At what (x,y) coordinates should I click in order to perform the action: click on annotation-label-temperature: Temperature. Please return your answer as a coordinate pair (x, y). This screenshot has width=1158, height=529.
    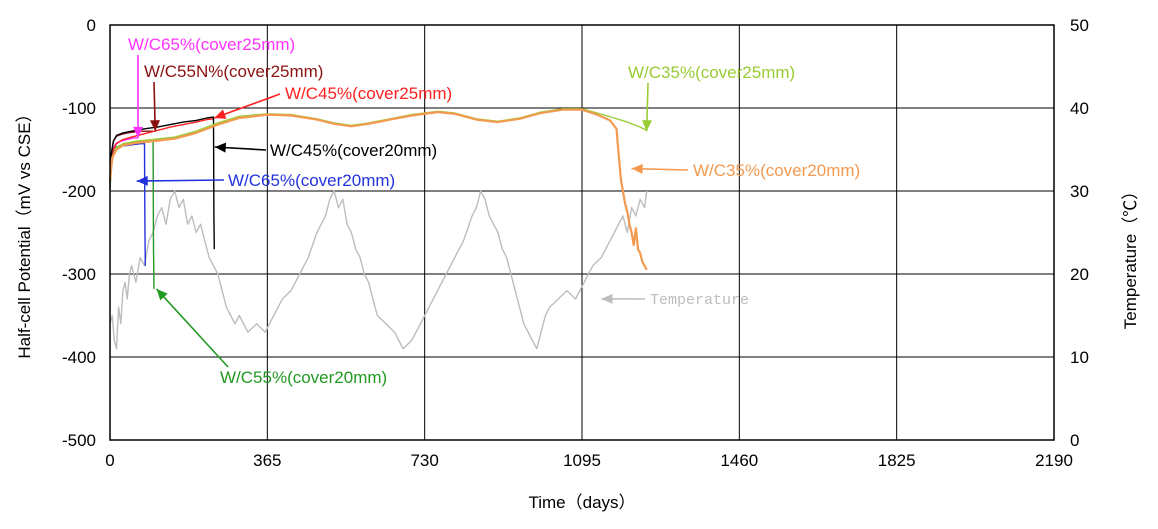
    Looking at the image, I should click on (699, 300).